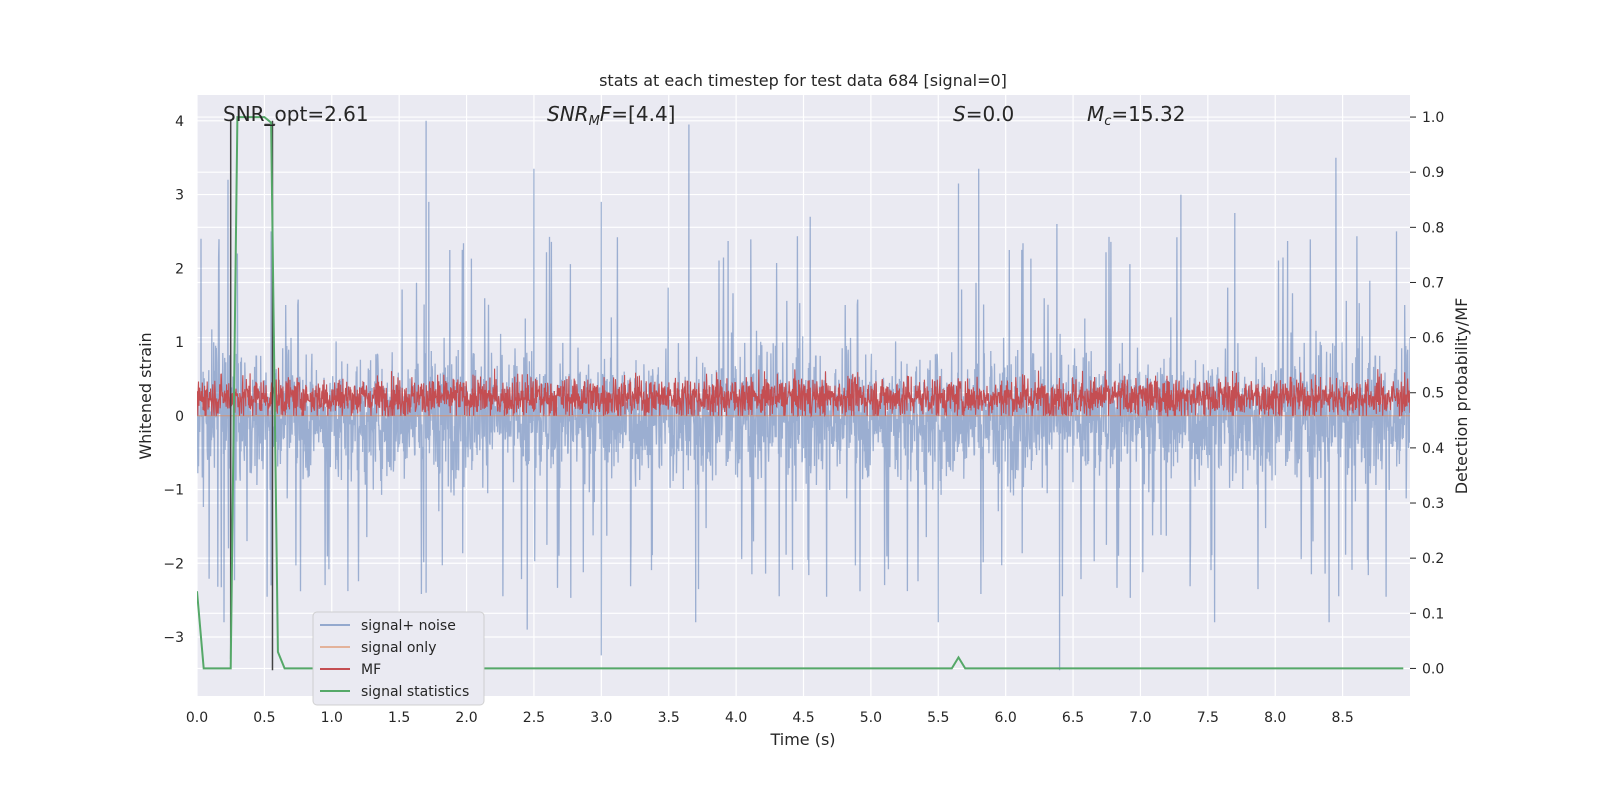 This screenshot has width=1600, height=800. I want to click on y-tick-label: −3, so click(173, 638).